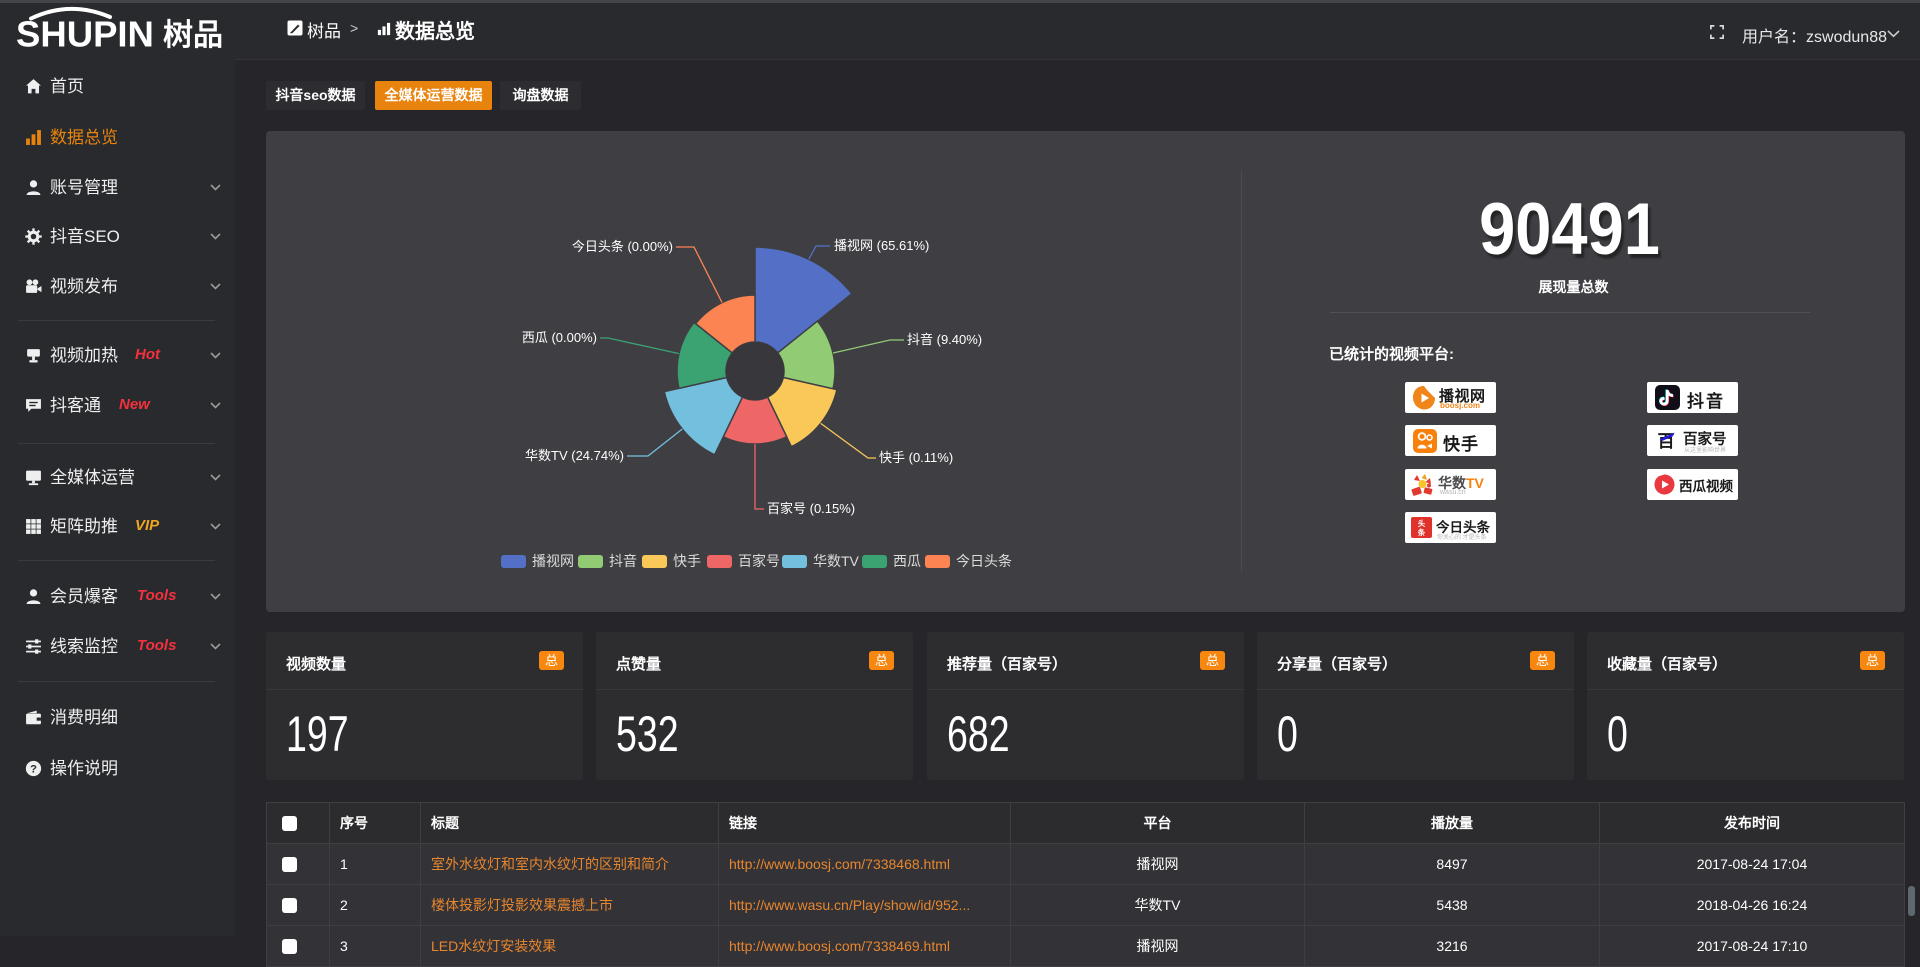  Describe the element at coordinates (1422, 523) in the screenshot. I see `svg-text: 头` at that location.